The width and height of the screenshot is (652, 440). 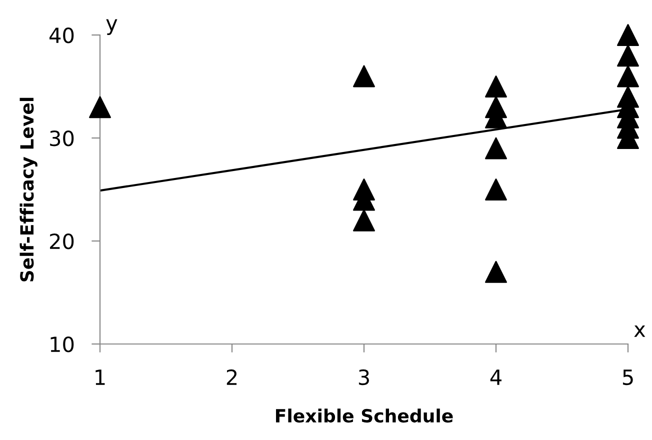 I want to click on x-axis-title: Flexible Schedule, so click(x=364, y=415).